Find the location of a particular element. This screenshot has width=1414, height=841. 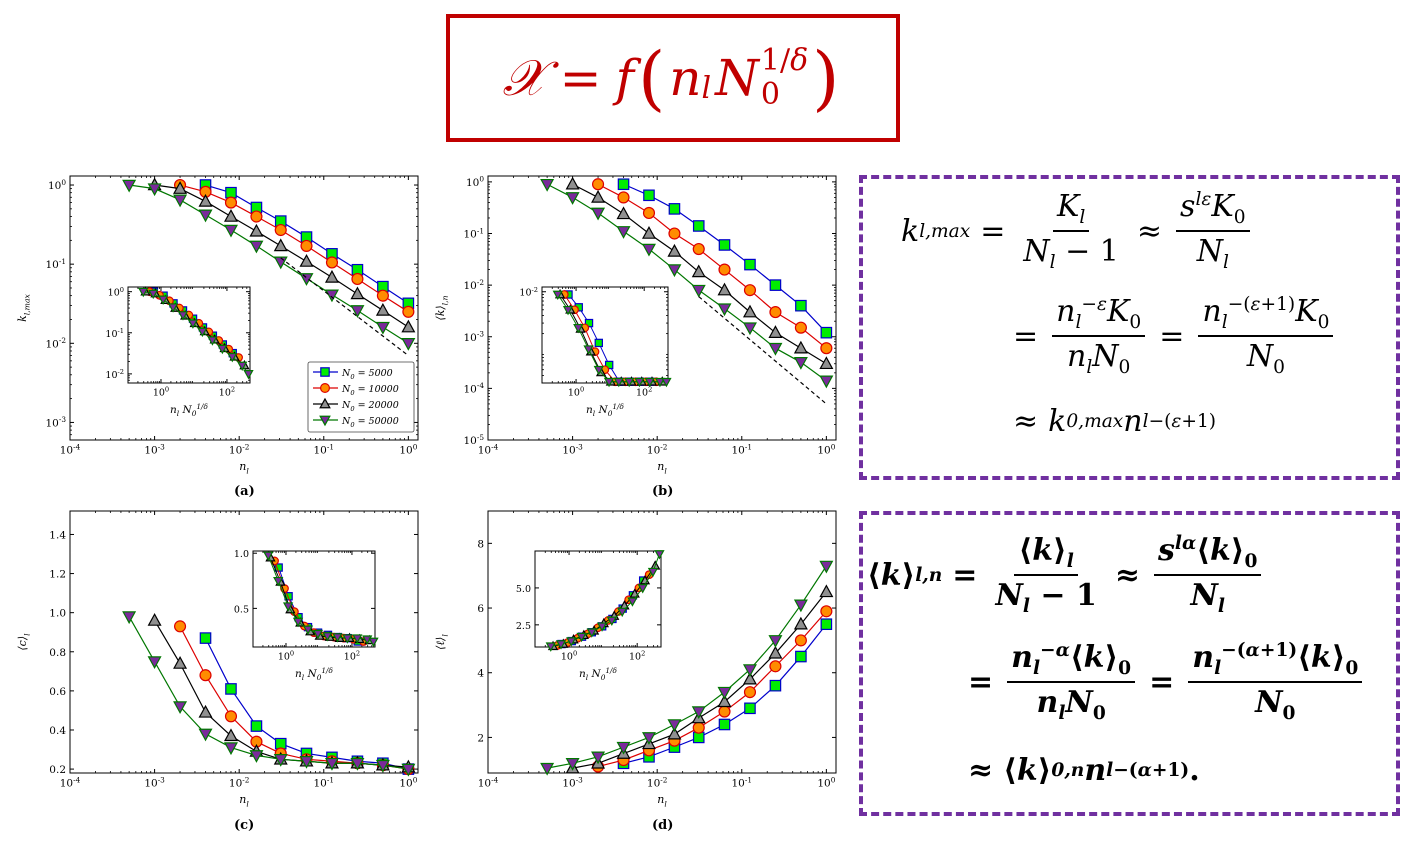

legend-label: N0 = 10000 is located at coordinates (370, 390).